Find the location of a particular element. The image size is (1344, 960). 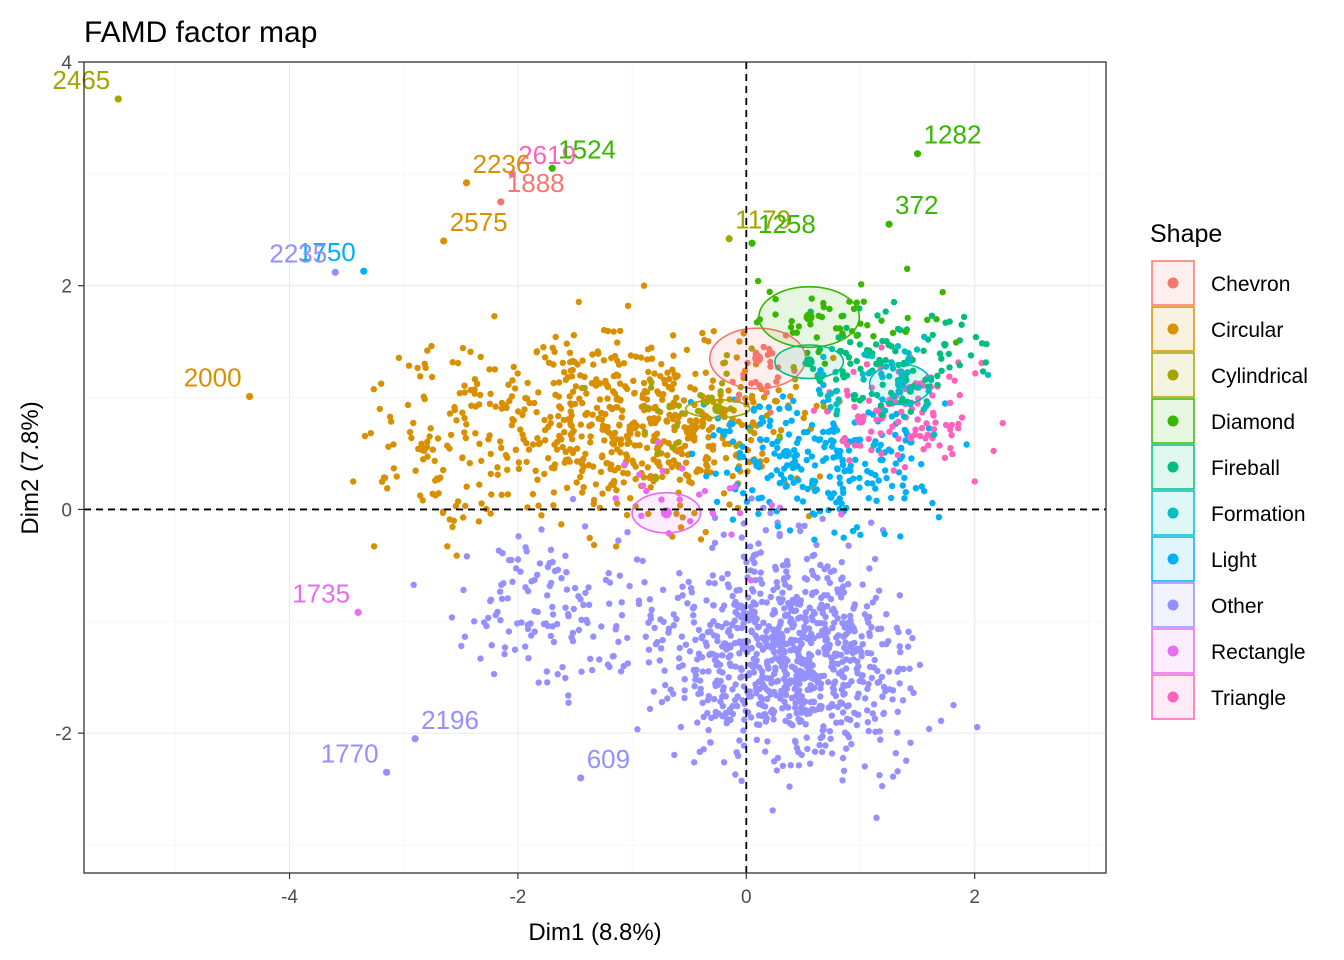

group-centroid is located at coordinates (809, 317).